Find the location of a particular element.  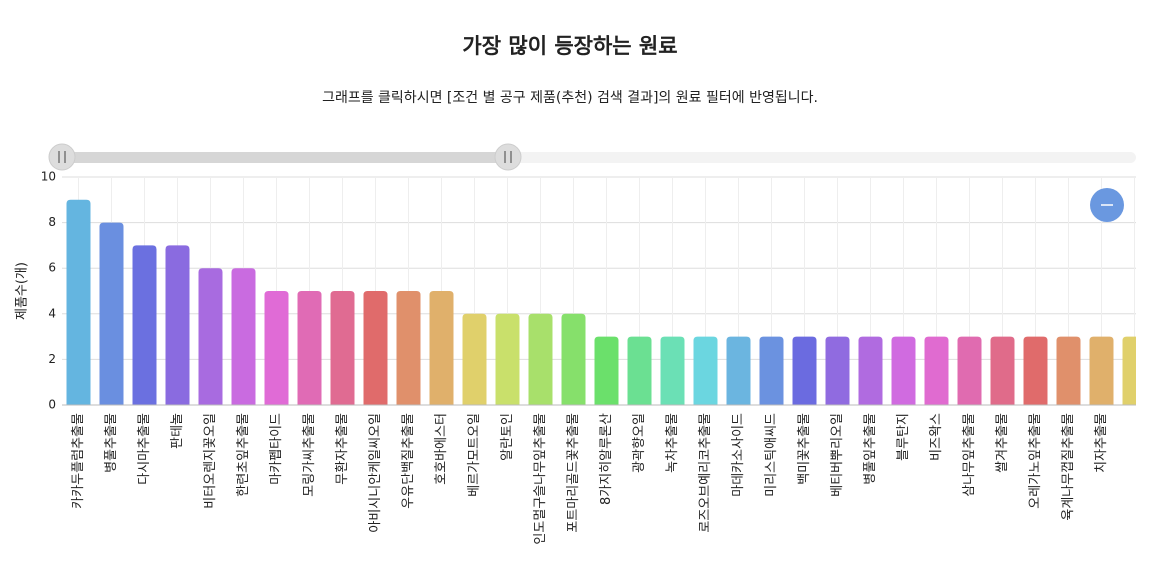

chart-title: 가장 많이 등장하는 원료 is located at coordinates (569, 46).